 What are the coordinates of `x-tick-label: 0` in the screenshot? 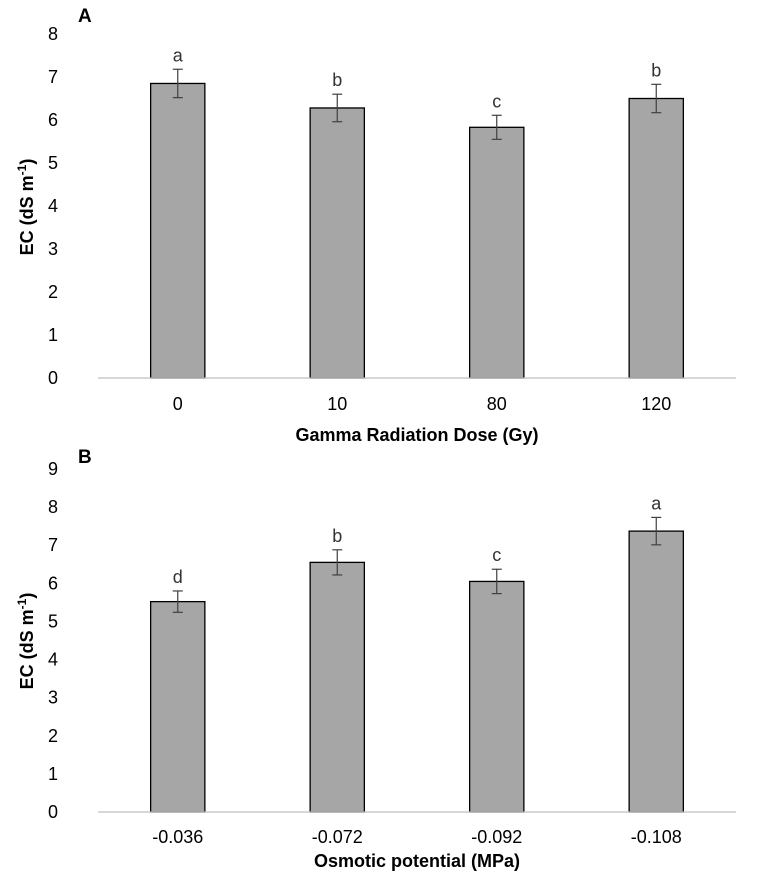 It's located at (178, 404).